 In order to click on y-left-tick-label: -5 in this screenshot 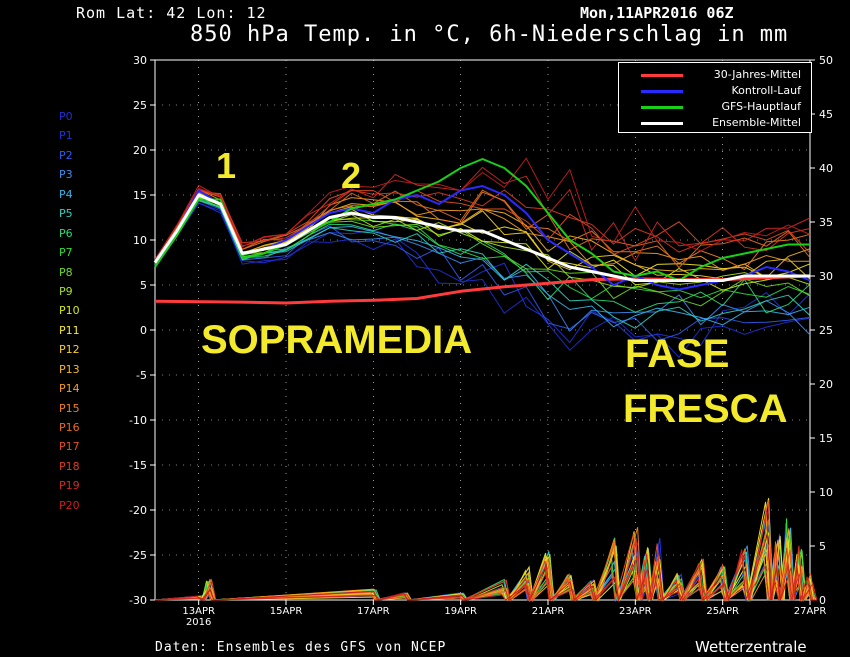, I will do `click(141, 375)`.